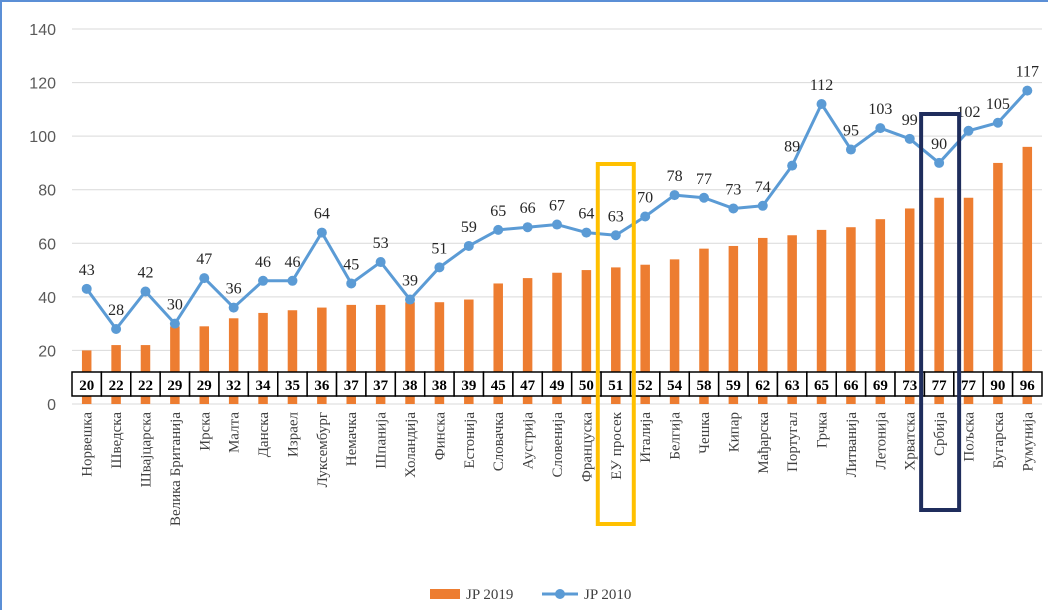 The height and width of the screenshot is (612, 1048). What do you see at coordinates (734, 432) in the screenshot?
I see `x-tick-label: Кипар` at bounding box center [734, 432].